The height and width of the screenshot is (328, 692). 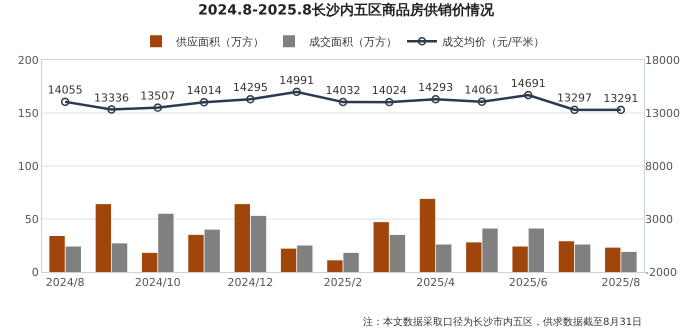 What do you see at coordinates (343, 90) in the screenshot?
I see `data-label: 14032` at bounding box center [343, 90].